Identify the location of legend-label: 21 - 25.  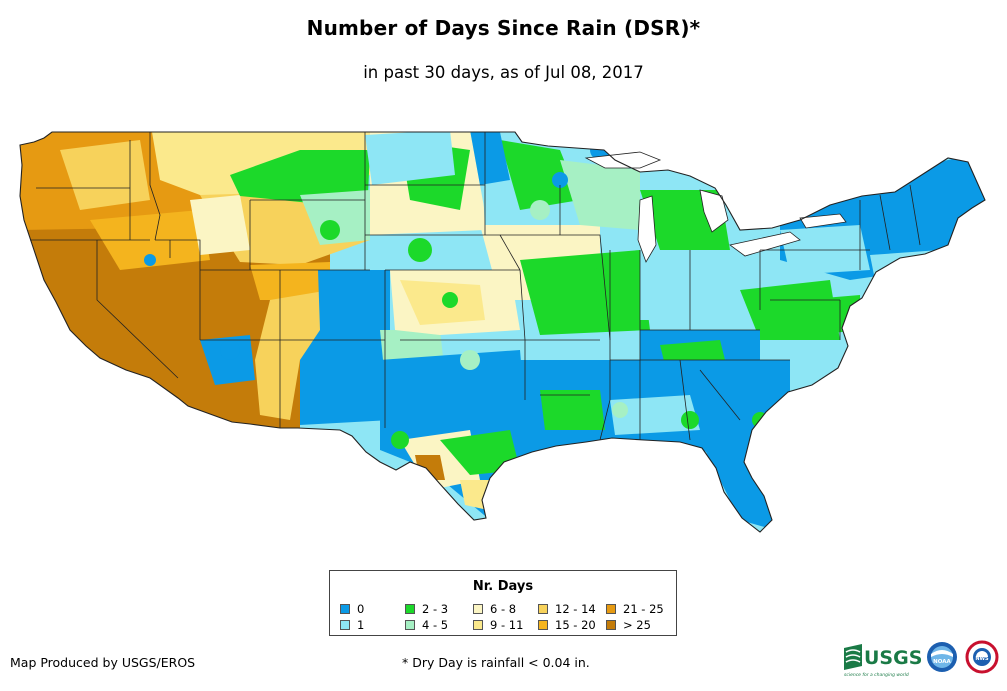
(643, 609).